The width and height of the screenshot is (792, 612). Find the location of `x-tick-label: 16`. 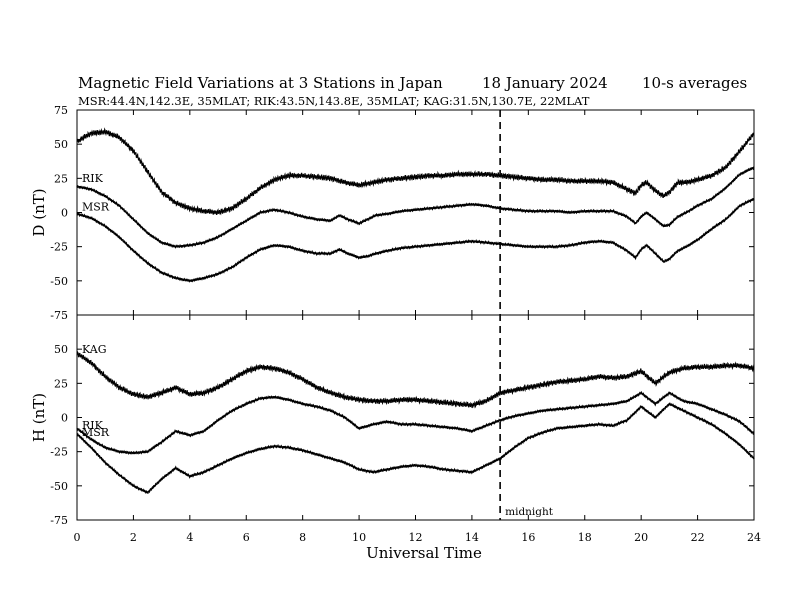

x-tick-label: 16 is located at coordinates (528, 537).